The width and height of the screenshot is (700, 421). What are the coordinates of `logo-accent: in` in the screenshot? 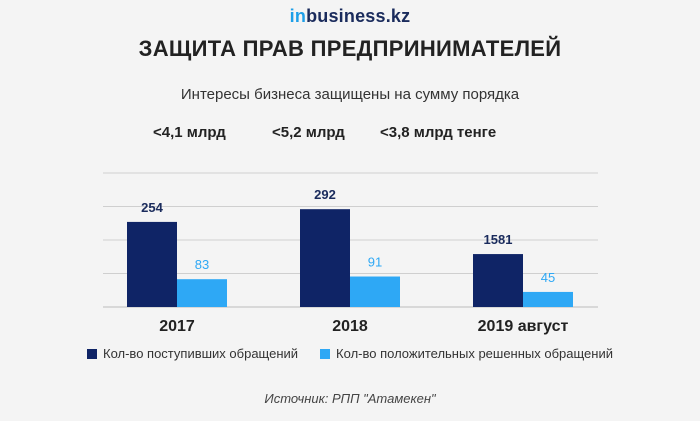 It's located at (298, 16).